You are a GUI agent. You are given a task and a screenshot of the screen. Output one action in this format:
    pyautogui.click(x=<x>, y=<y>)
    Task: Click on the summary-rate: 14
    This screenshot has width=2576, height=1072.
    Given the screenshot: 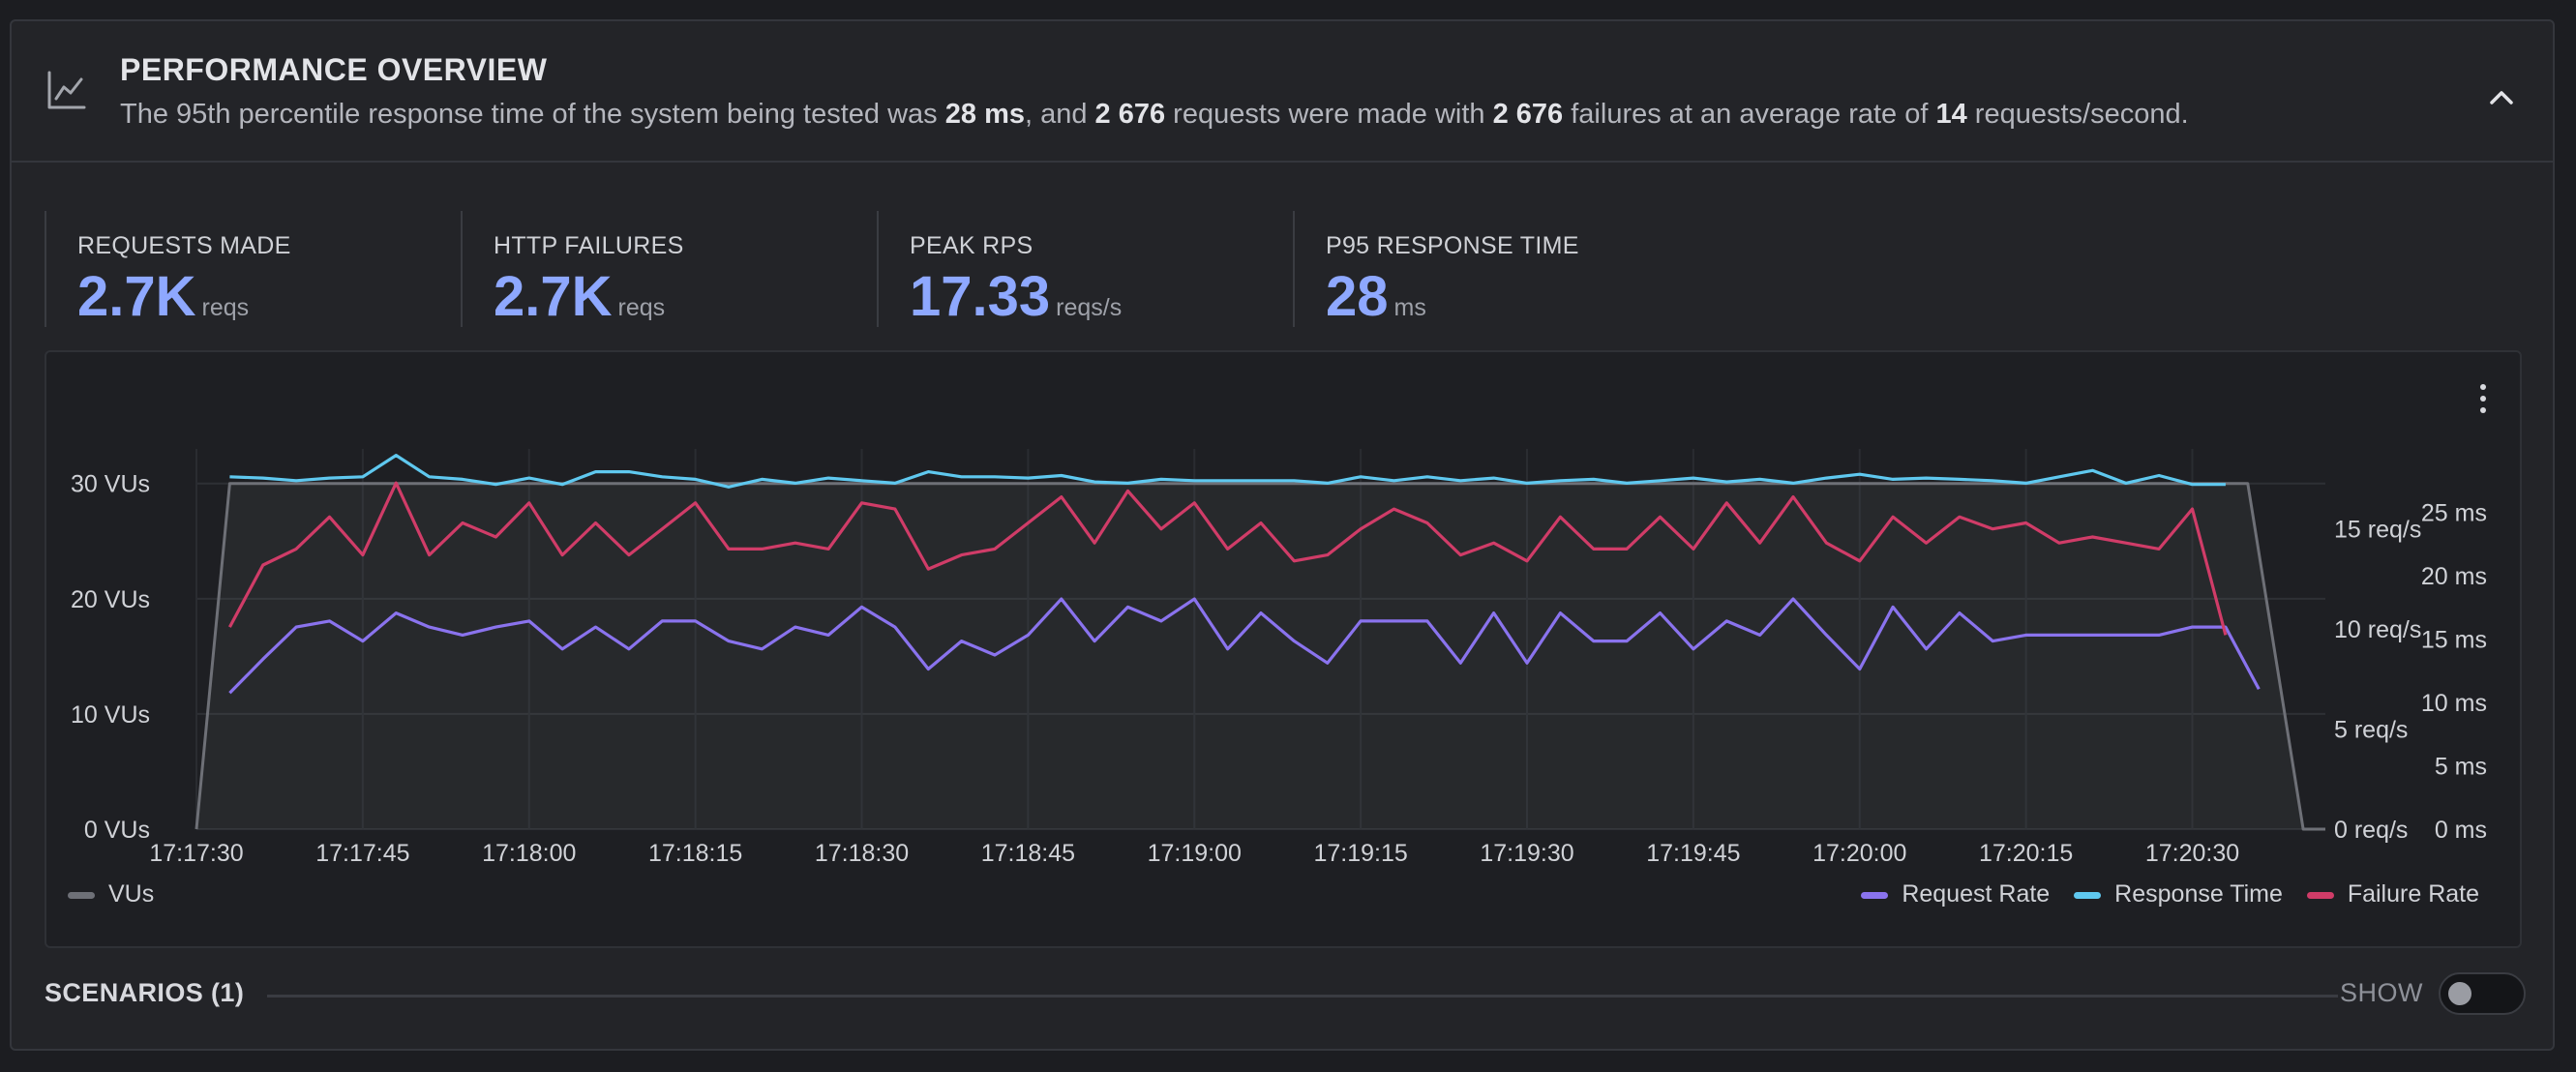 What is the action you would take?
    pyautogui.click(x=1951, y=114)
    